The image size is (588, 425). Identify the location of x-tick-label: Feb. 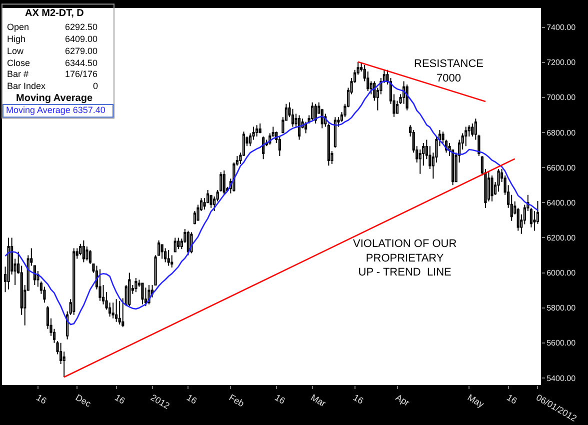
(236, 400).